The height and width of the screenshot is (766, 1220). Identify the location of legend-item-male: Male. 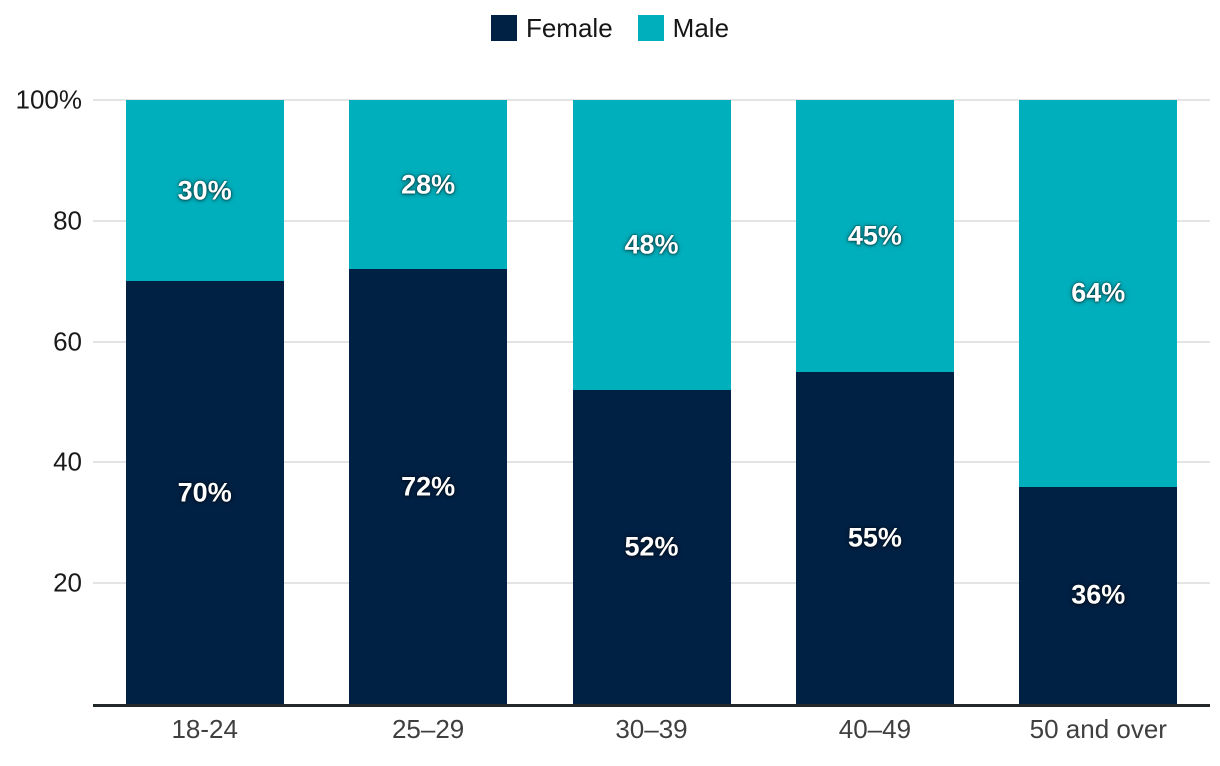
(683, 28).